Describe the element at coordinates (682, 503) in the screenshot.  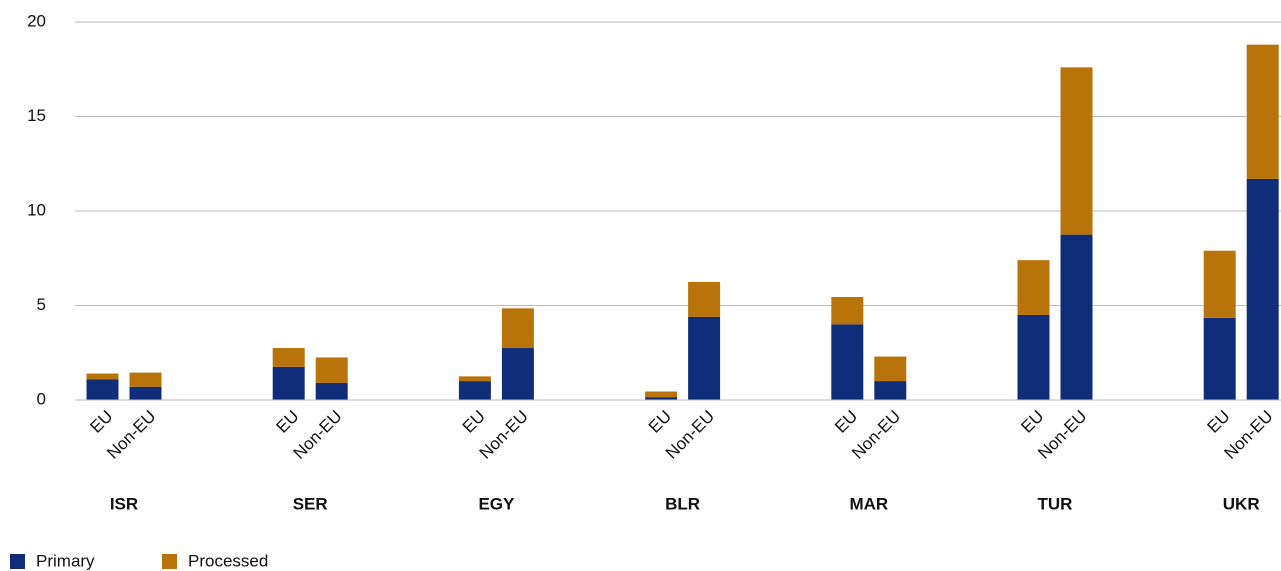
I see `group-label: BLR` at that location.